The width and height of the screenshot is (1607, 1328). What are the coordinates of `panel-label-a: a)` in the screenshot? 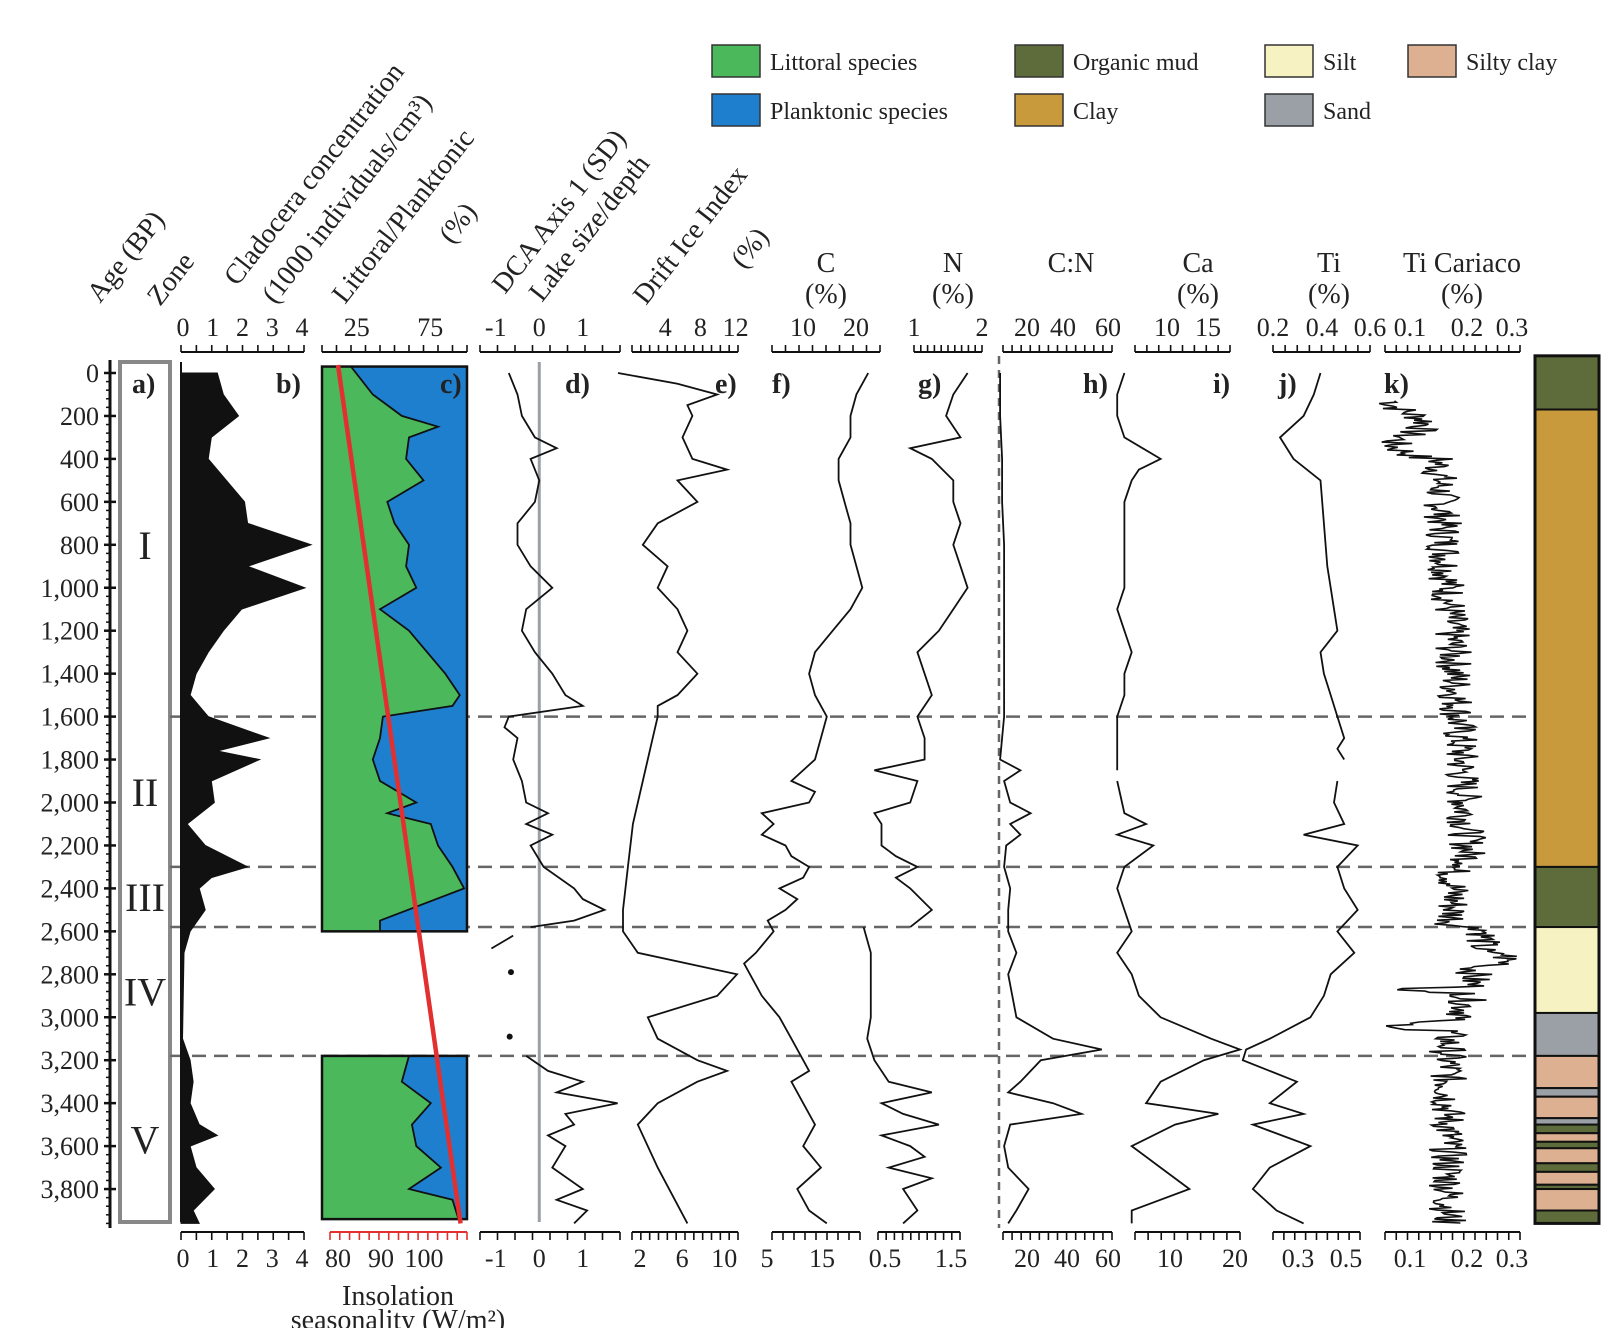 It's located at (143, 384).